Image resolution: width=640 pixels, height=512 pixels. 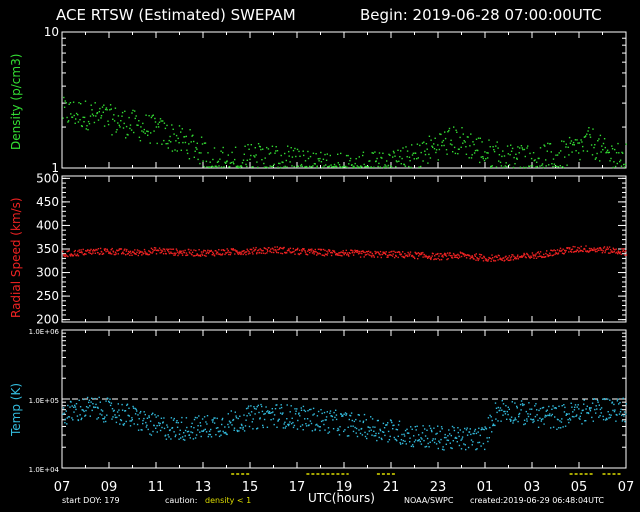 What do you see at coordinates (51, 32) in the screenshot?
I see `density-y-tick-label: 10` at bounding box center [51, 32].